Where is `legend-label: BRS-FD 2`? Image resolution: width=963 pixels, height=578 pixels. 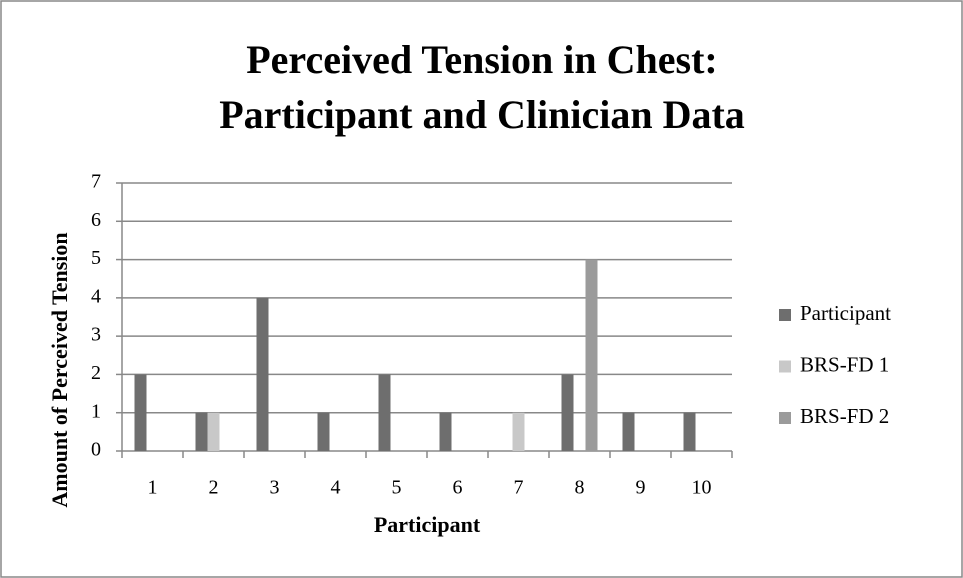
legend-label: BRS-FD 2 is located at coordinates (844, 416).